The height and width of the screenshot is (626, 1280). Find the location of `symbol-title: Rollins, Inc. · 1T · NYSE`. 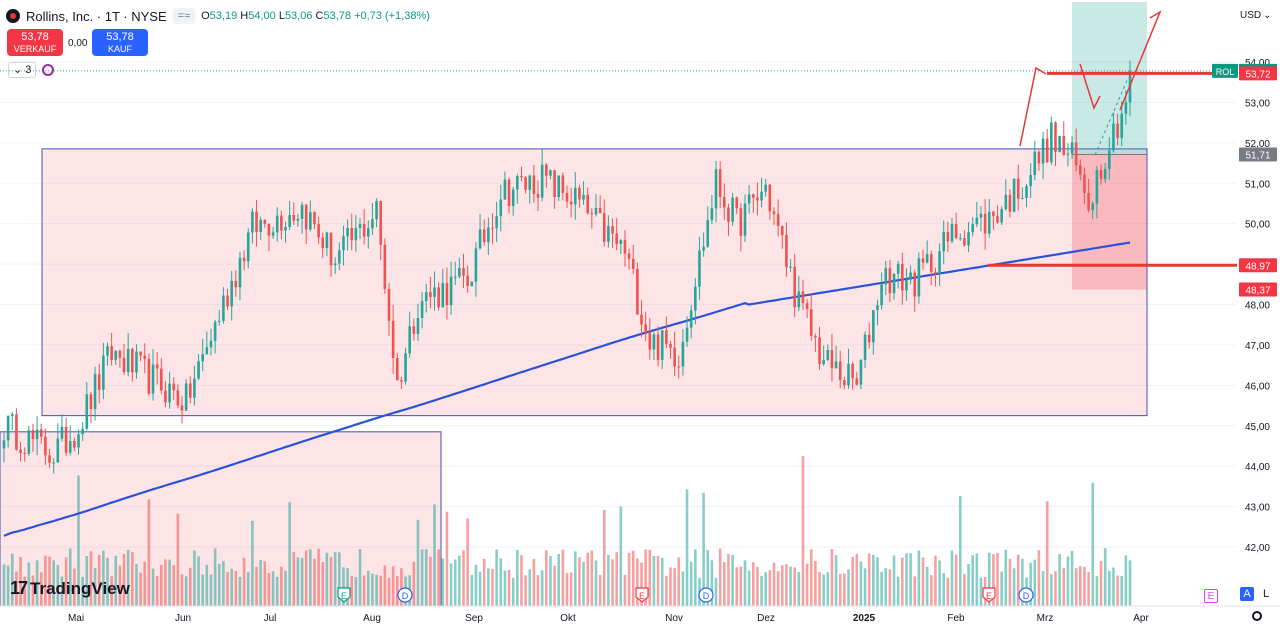

symbol-title: Rollins, Inc. · 1T · NYSE is located at coordinates (96, 16).